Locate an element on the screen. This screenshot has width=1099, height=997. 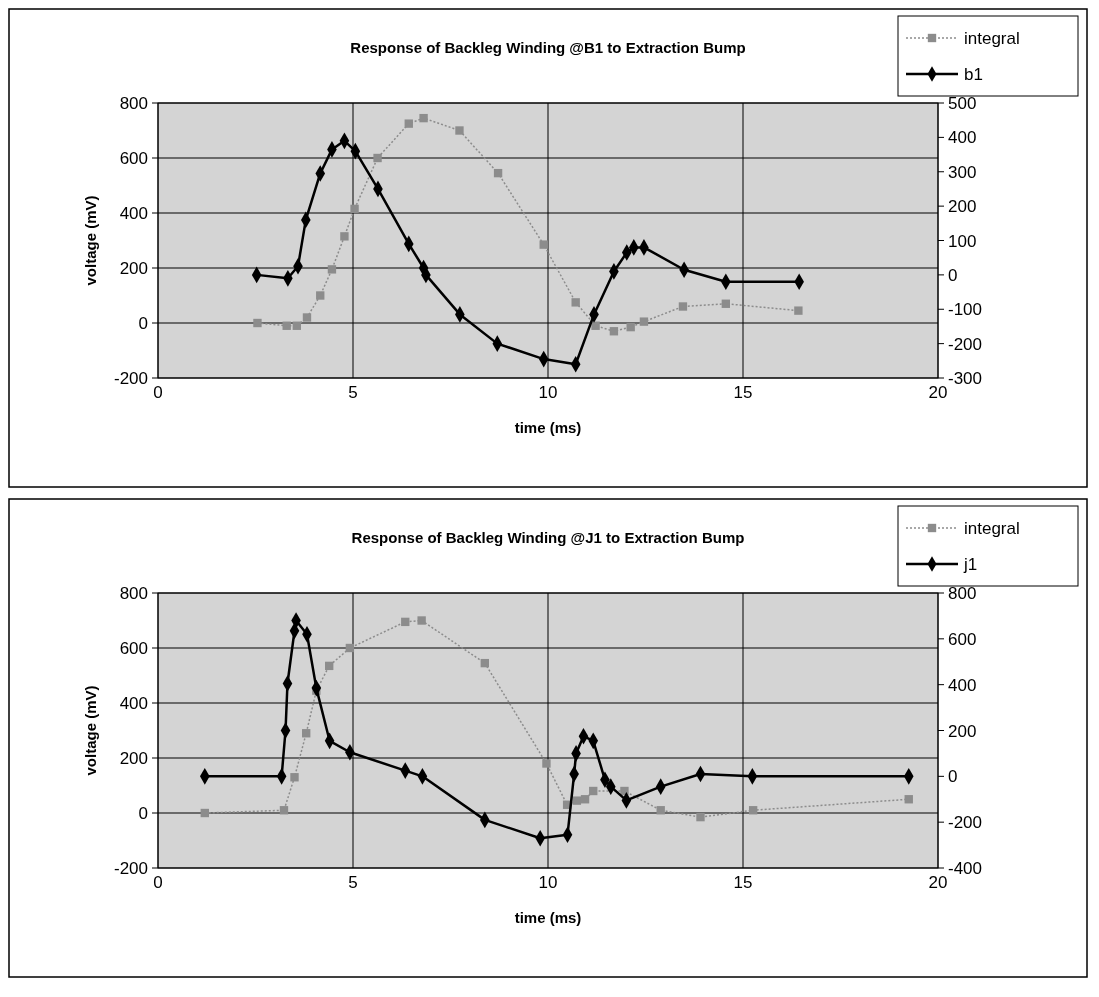
chart-title: Response of Backleg Winding @J1 to Extraction Bump is located at coordinates (548, 537).